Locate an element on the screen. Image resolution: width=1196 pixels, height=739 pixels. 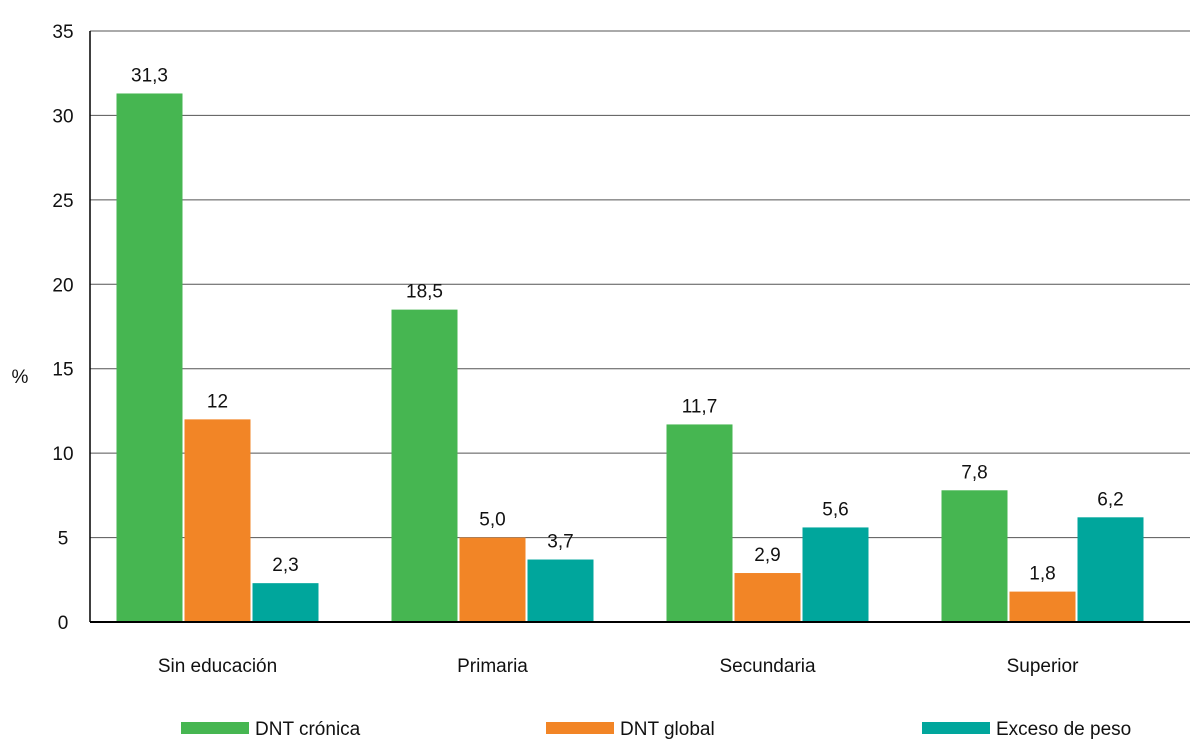
data-label: 1,8 is located at coordinates (1042, 574).